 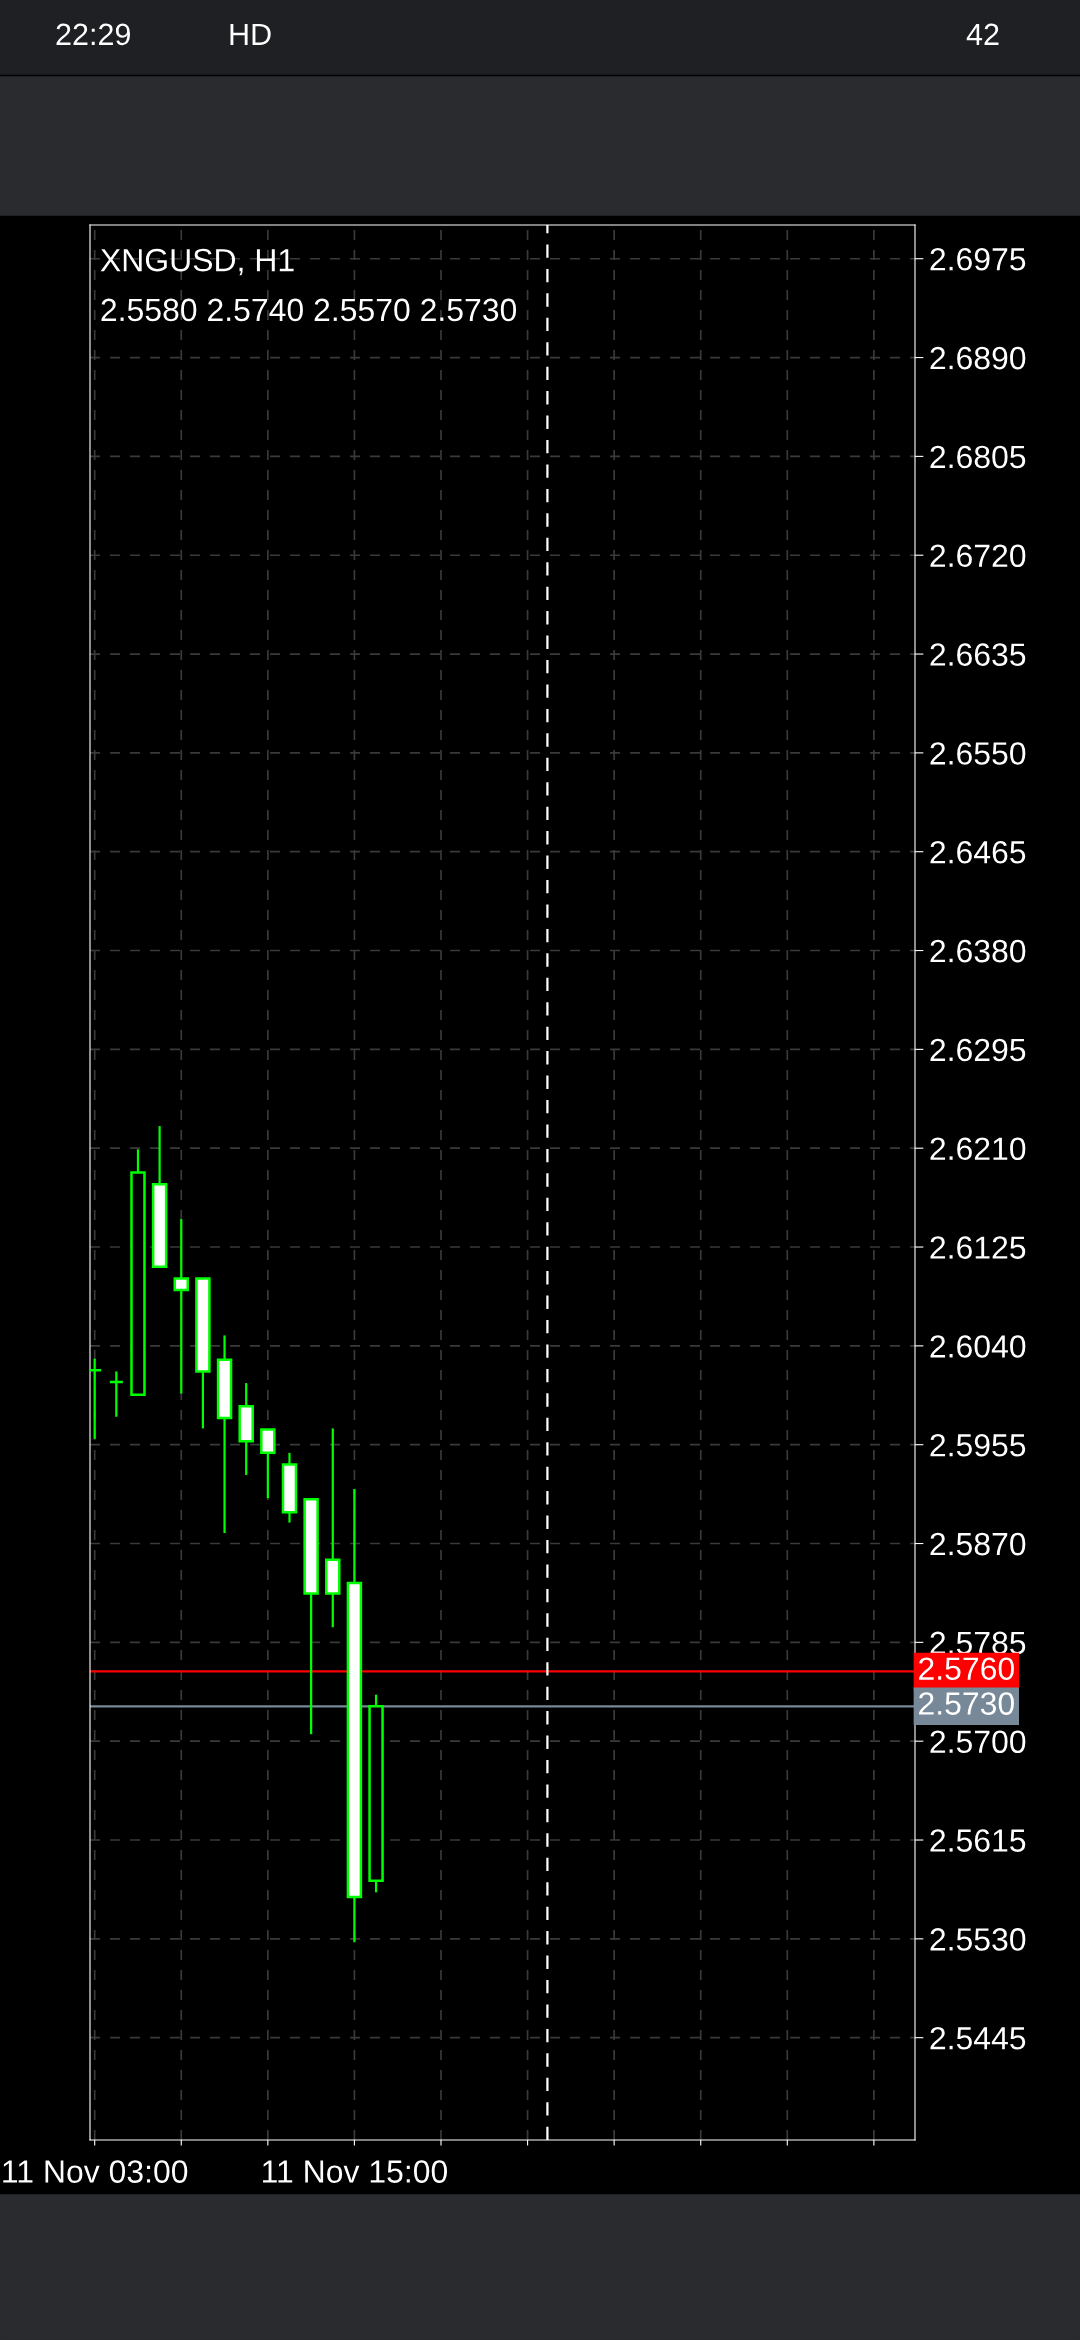 What do you see at coordinates (978, 259) in the screenshot?
I see `y-tick-label: 2.6975` at bounding box center [978, 259].